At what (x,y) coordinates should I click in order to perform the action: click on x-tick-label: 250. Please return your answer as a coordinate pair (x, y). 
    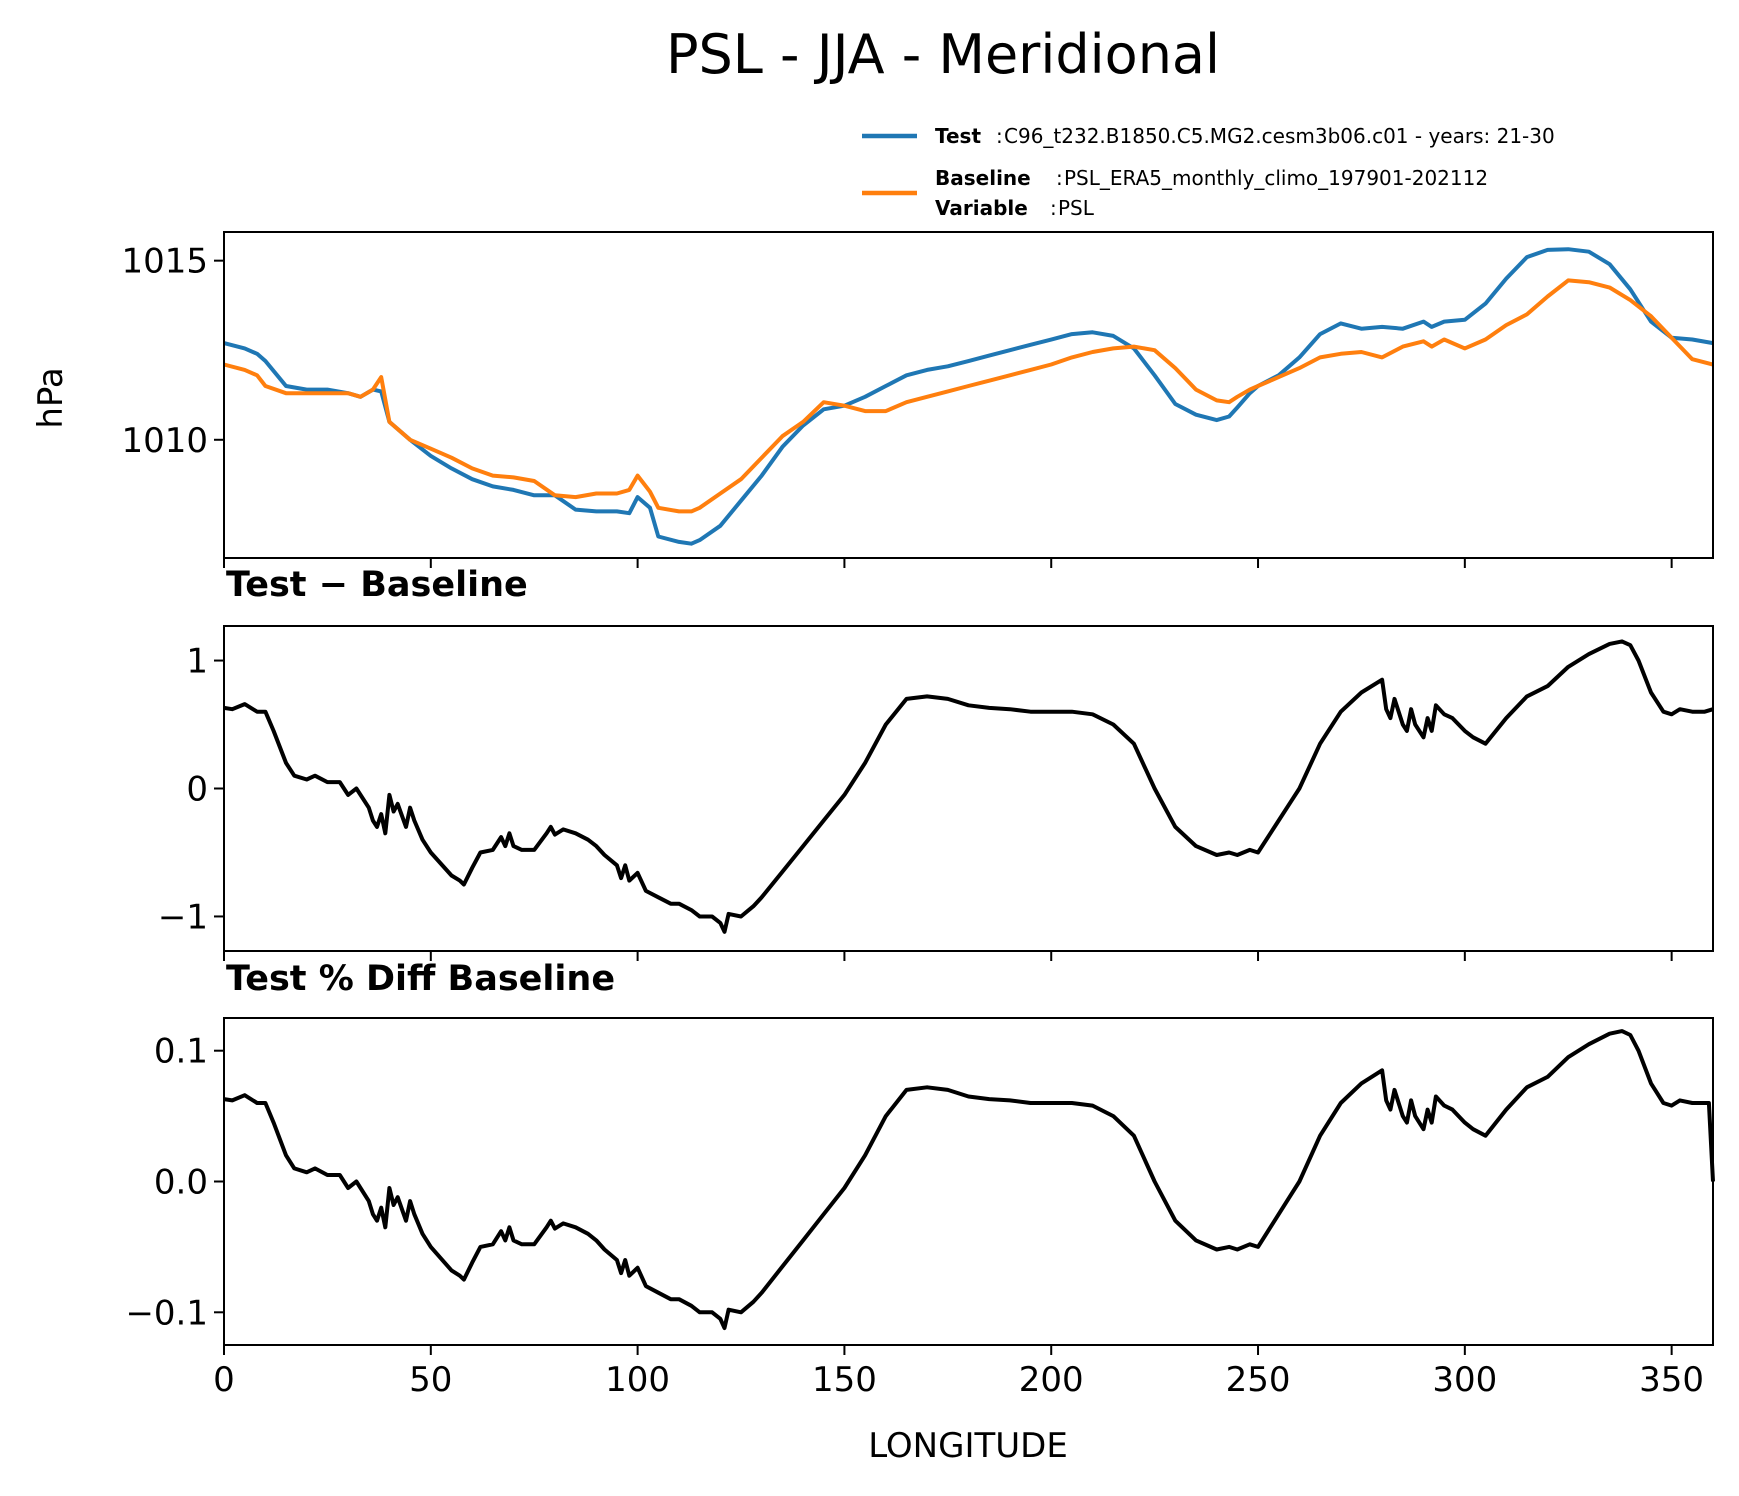
    Looking at the image, I should click on (1258, 1380).